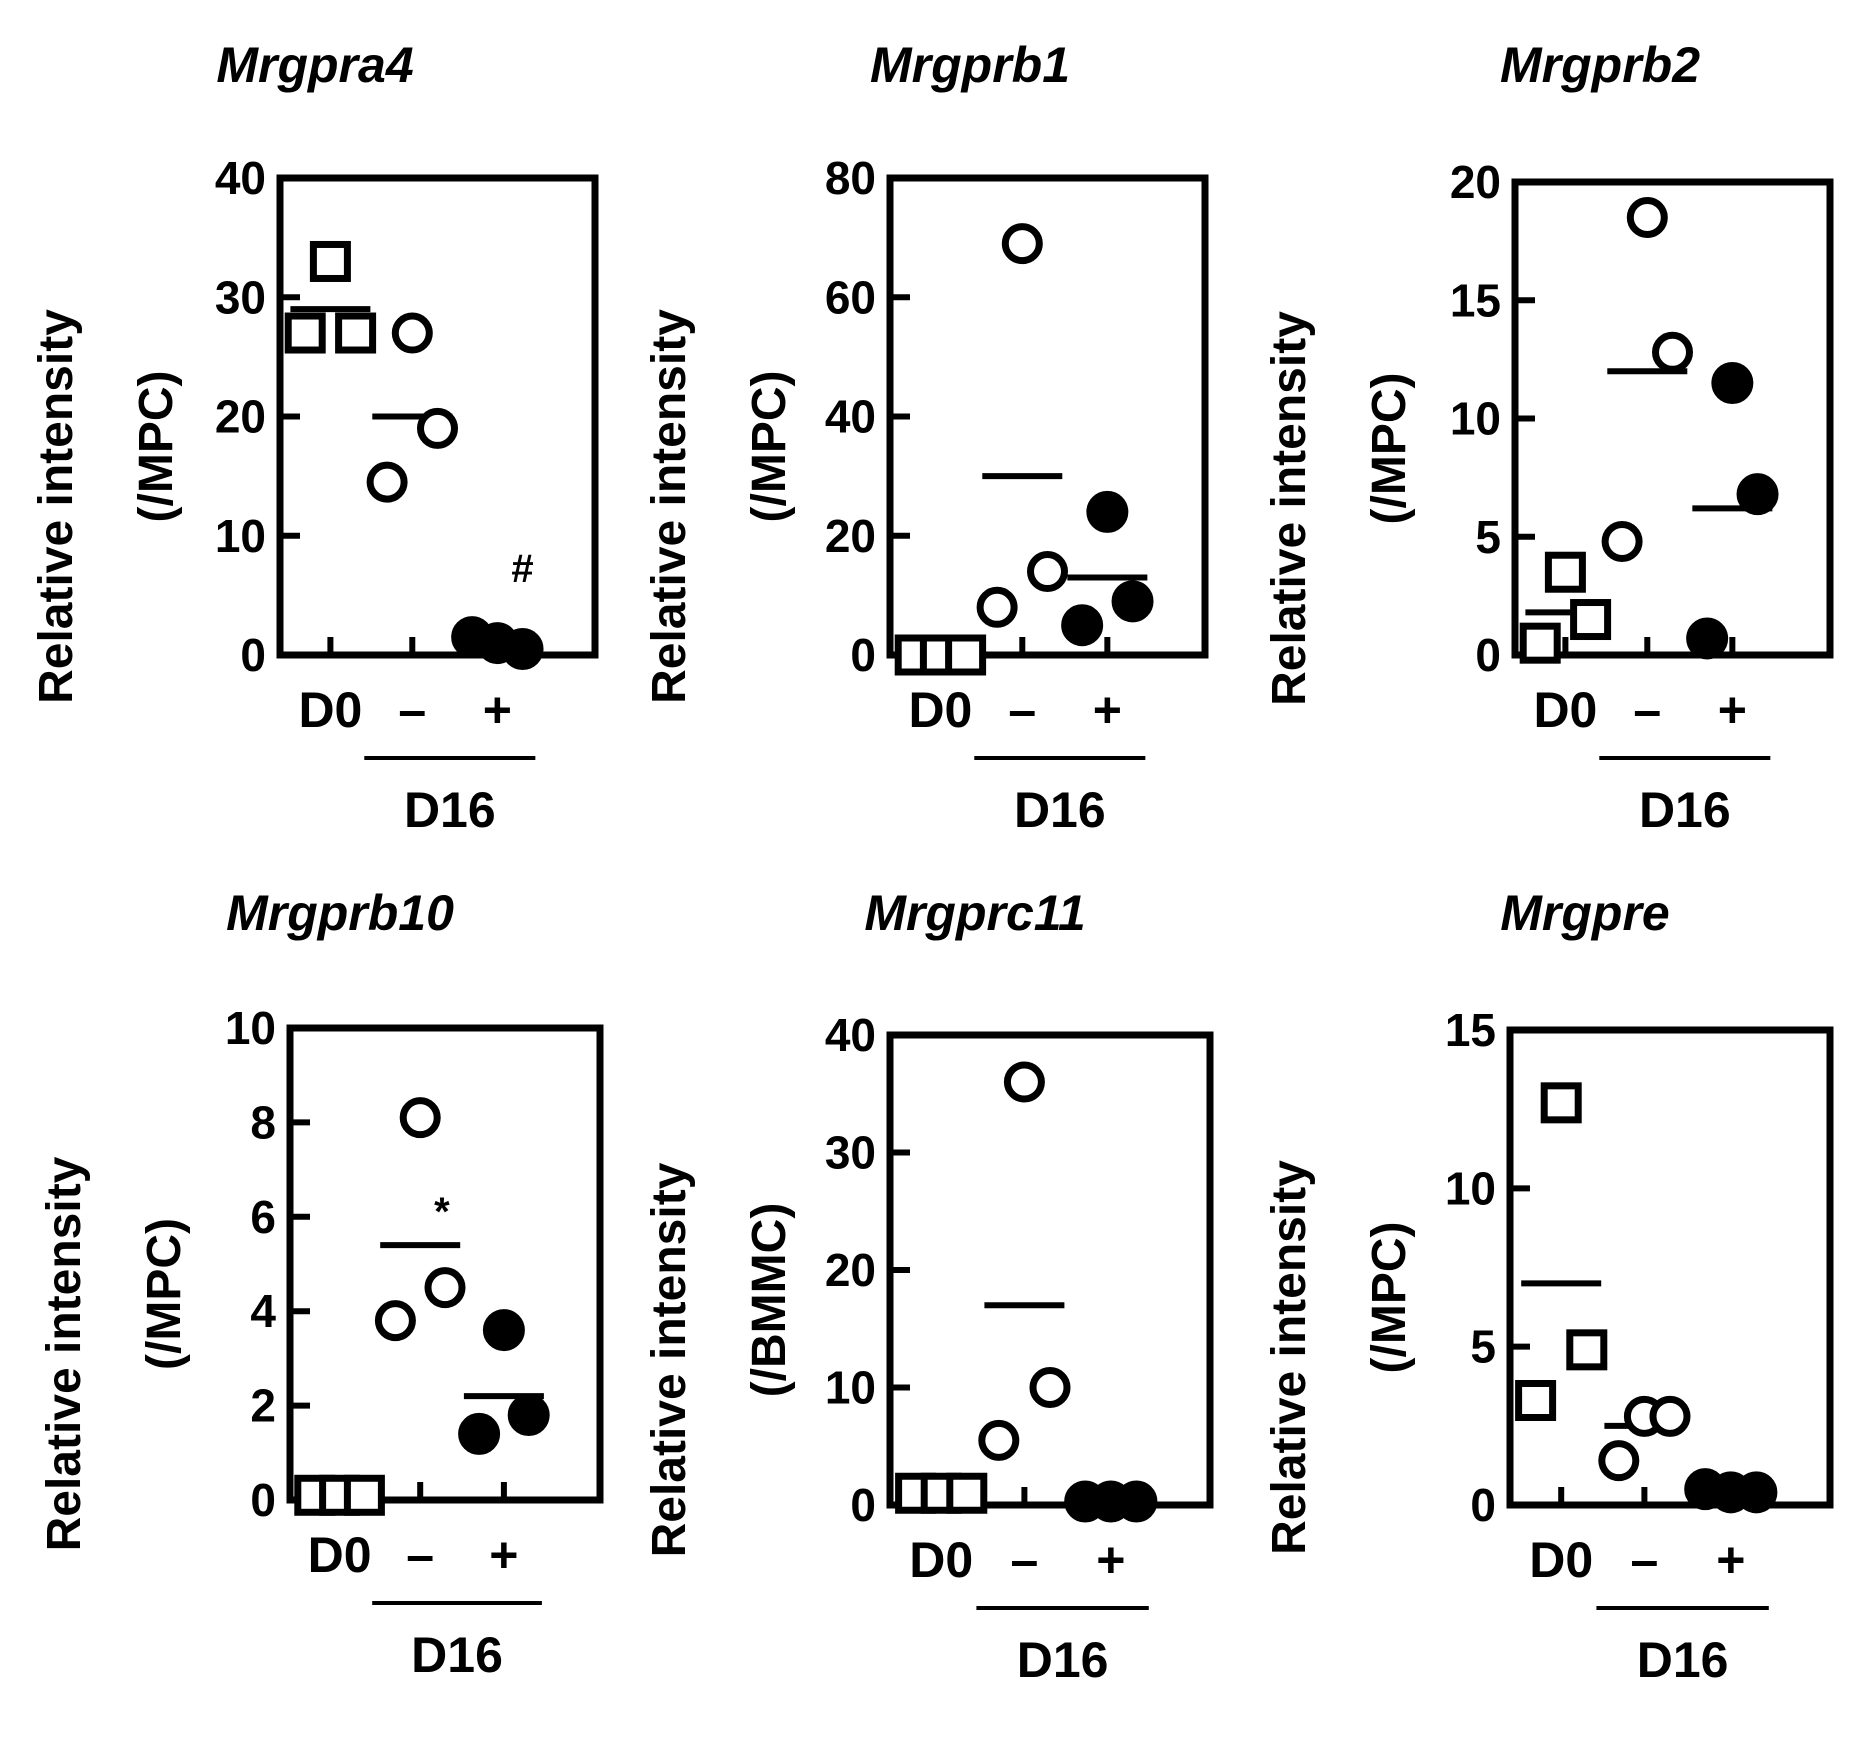 The image size is (1871, 1740). I want to click on y-tick-label: 60, so click(850, 297).